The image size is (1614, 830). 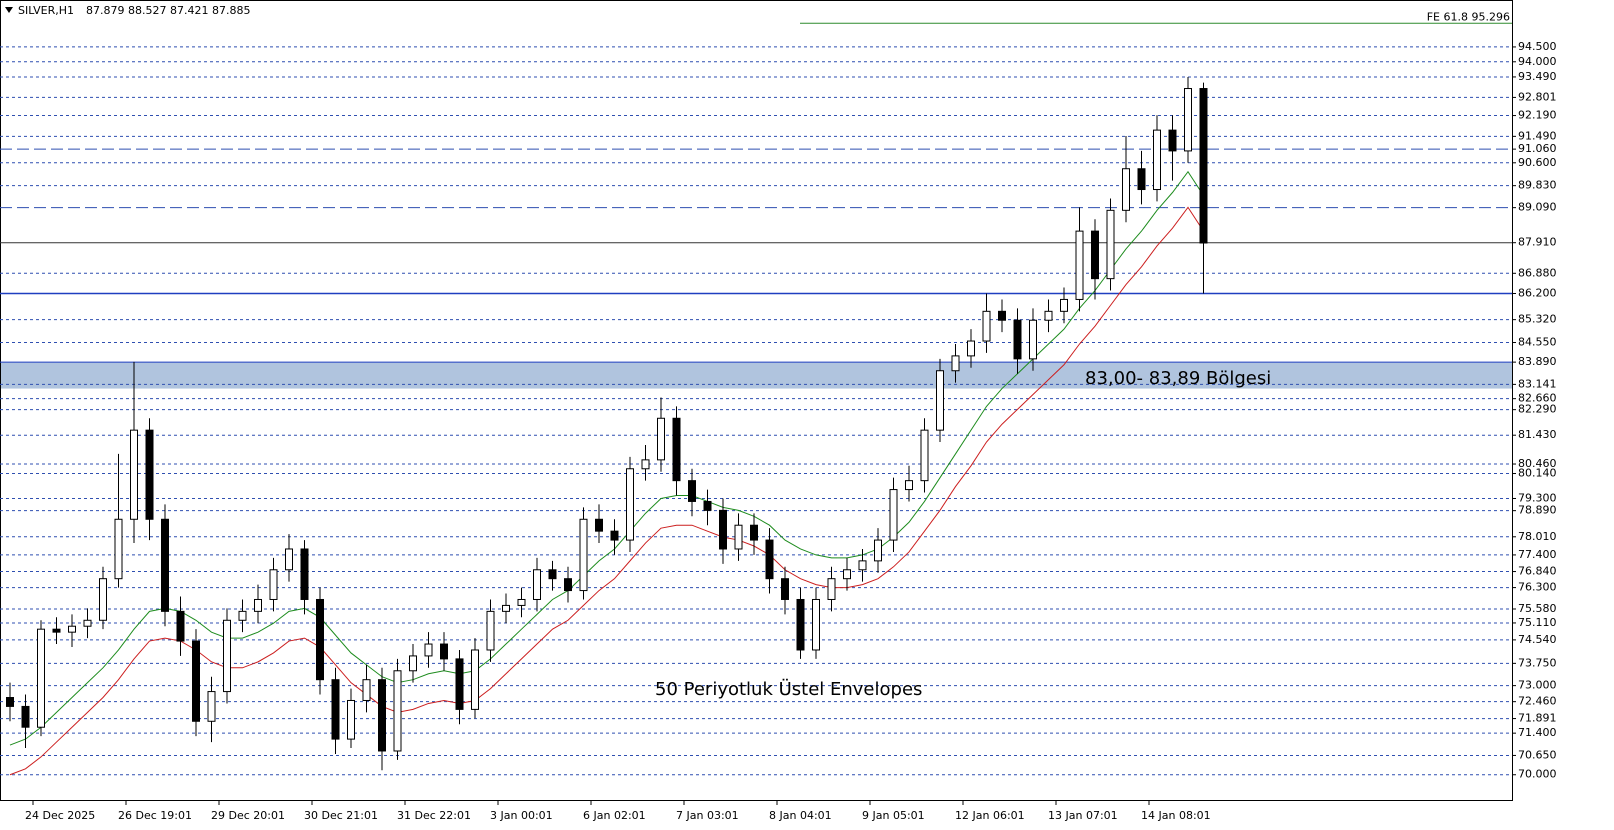 What do you see at coordinates (1537, 342) in the screenshot?
I see `y-tick-label: 84.550` at bounding box center [1537, 342].